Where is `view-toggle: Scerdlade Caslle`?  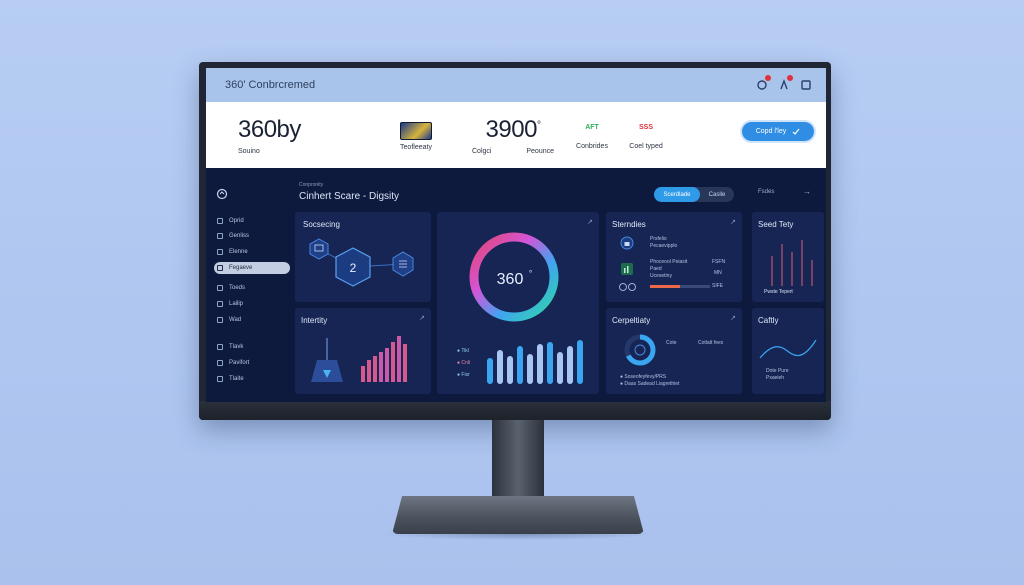
view-toggle: Scerdlade Caslle is located at coordinates (694, 194).